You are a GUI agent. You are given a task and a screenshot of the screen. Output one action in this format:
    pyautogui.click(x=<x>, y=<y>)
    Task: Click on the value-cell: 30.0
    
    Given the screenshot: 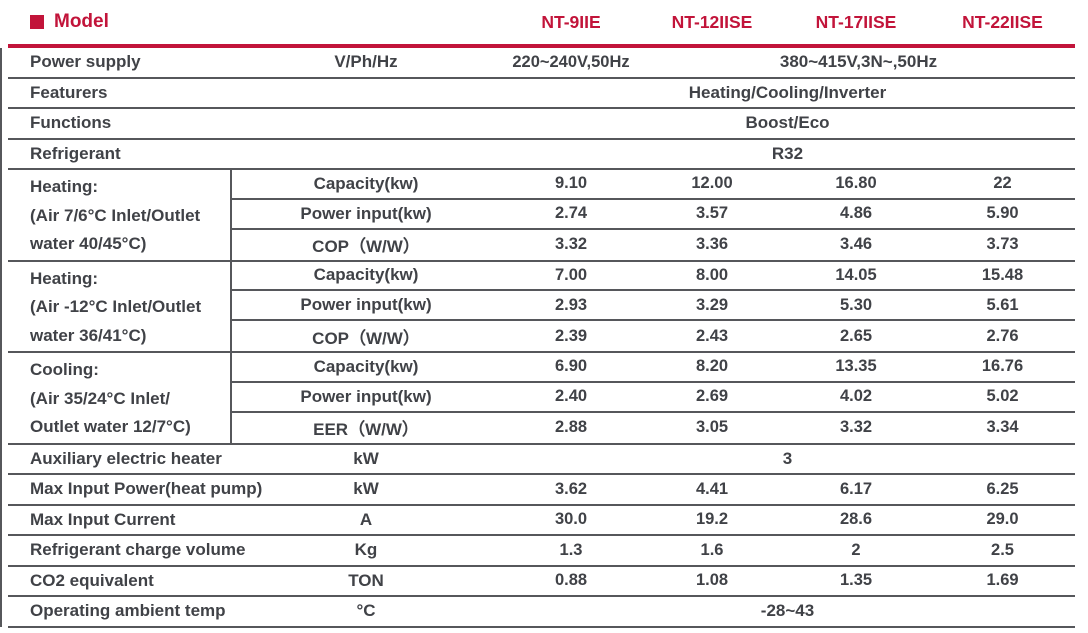 What is the action you would take?
    pyautogui.click(x=571, y=519)
    